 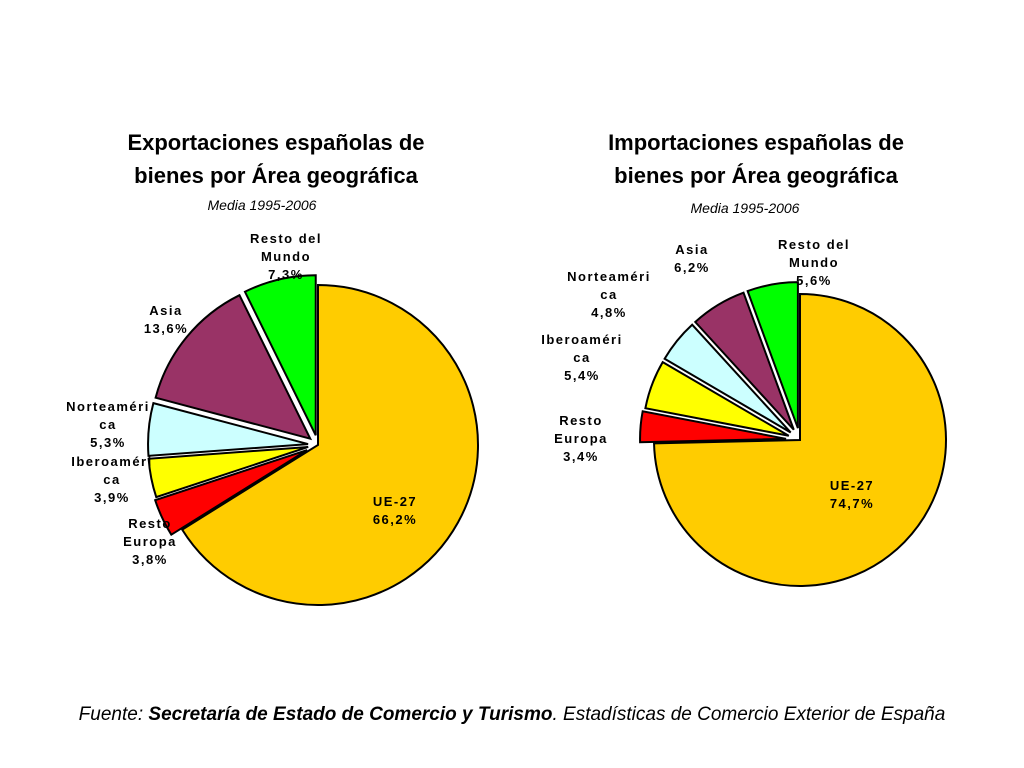 What do you see at coordinates (286, 274) in the screenshot?
I see `slice-percent: 7,3%` at bounding box center [286, 274].